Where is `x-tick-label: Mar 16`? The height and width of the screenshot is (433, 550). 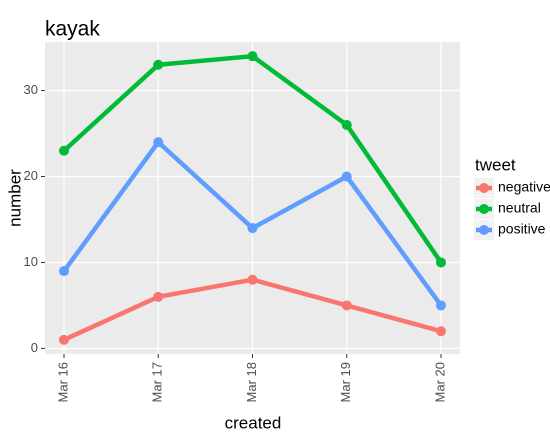 x-tick-label: Mar 16 is located at coordinates (62, 382).